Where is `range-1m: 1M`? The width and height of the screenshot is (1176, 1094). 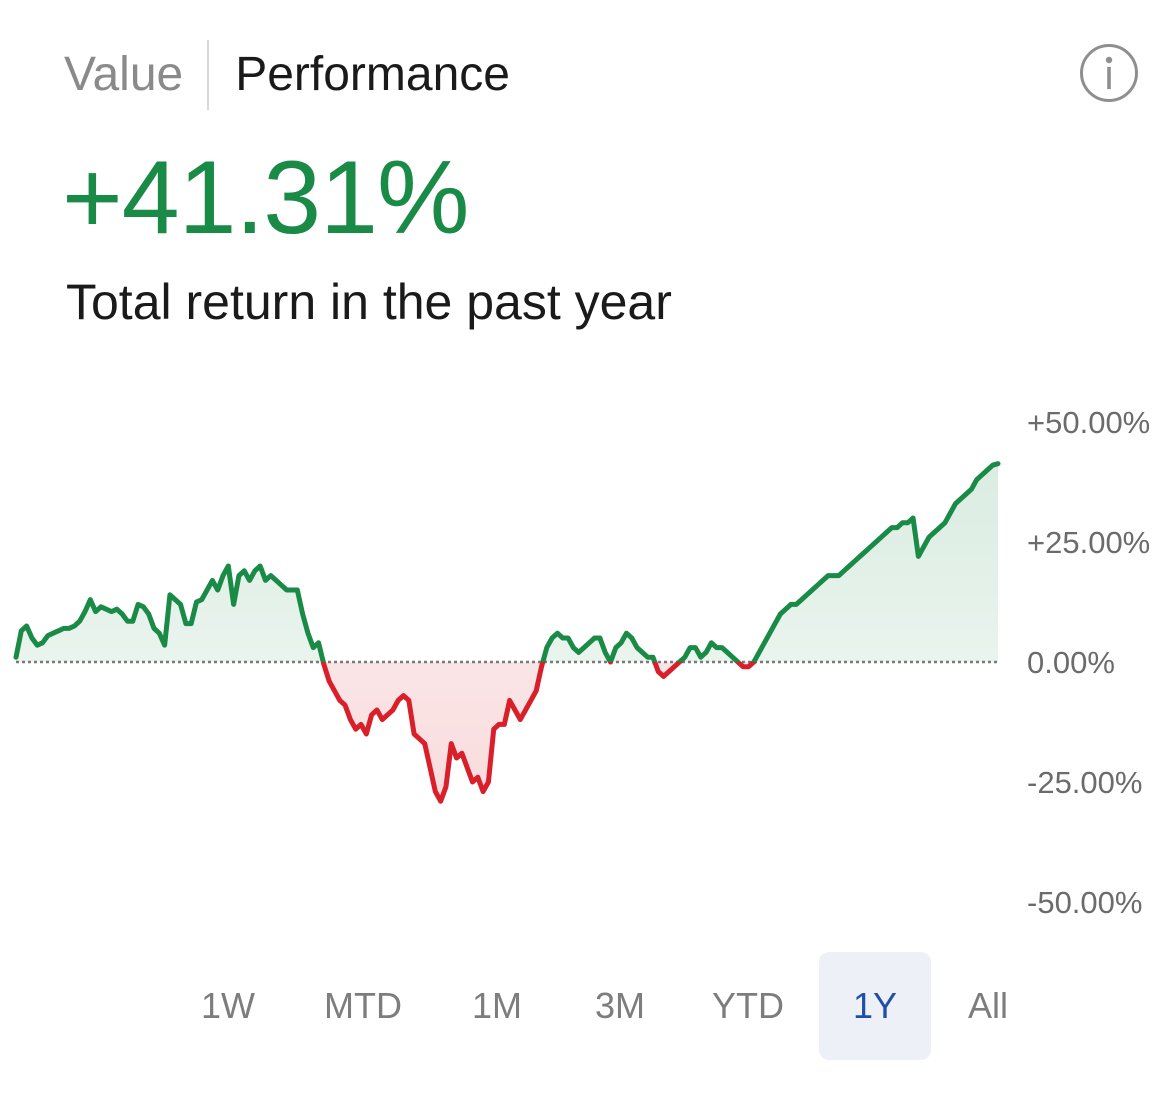
range-1m: 1M is located at coordinates (496, 1005).